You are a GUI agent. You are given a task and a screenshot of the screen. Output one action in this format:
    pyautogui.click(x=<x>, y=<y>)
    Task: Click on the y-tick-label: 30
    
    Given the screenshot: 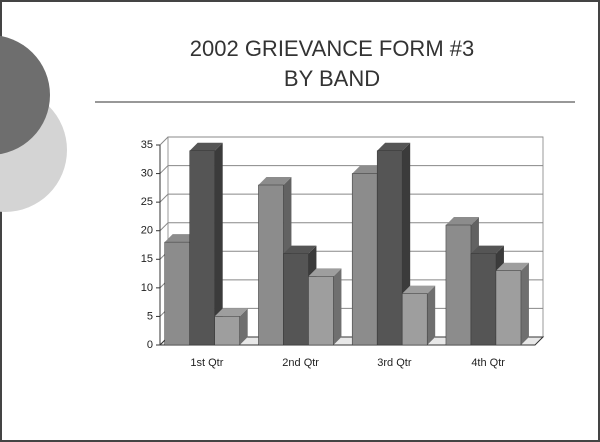 What is the action you would take?
    pyautogui.click(x=147, y=173)
    